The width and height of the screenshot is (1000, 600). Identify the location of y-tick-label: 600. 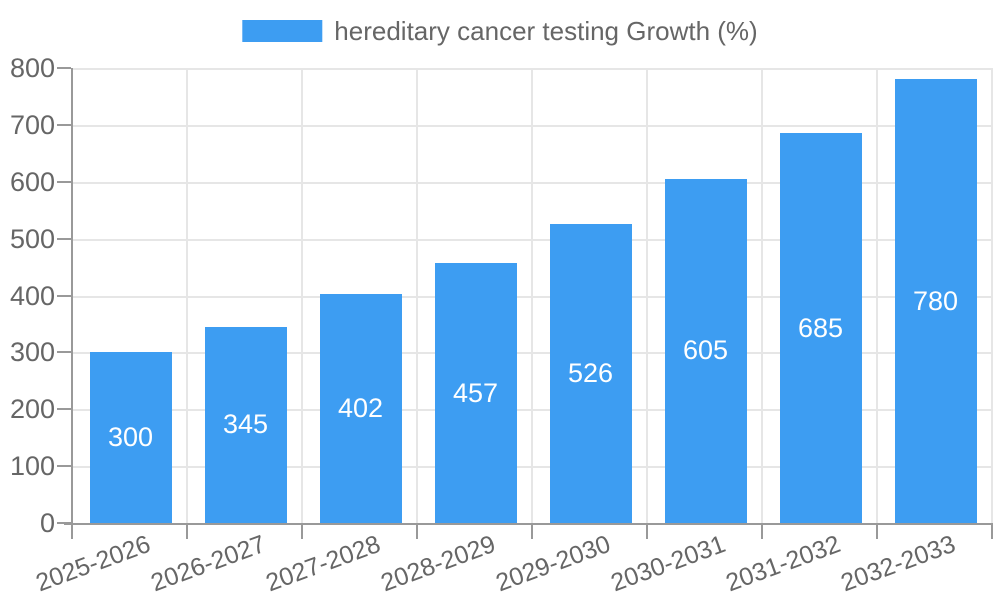
(32, 181).